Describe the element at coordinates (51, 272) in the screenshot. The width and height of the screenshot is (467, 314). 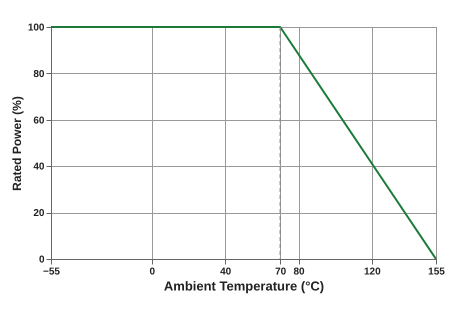
I see `x-tick-label: −55` at that location.